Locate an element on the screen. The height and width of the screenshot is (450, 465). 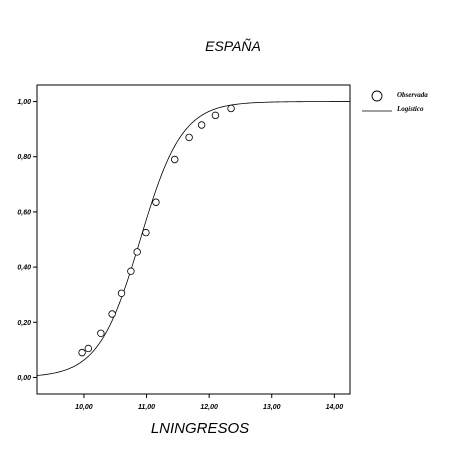
x-tick-label: 13,00 is located at coordinates (272, 407).